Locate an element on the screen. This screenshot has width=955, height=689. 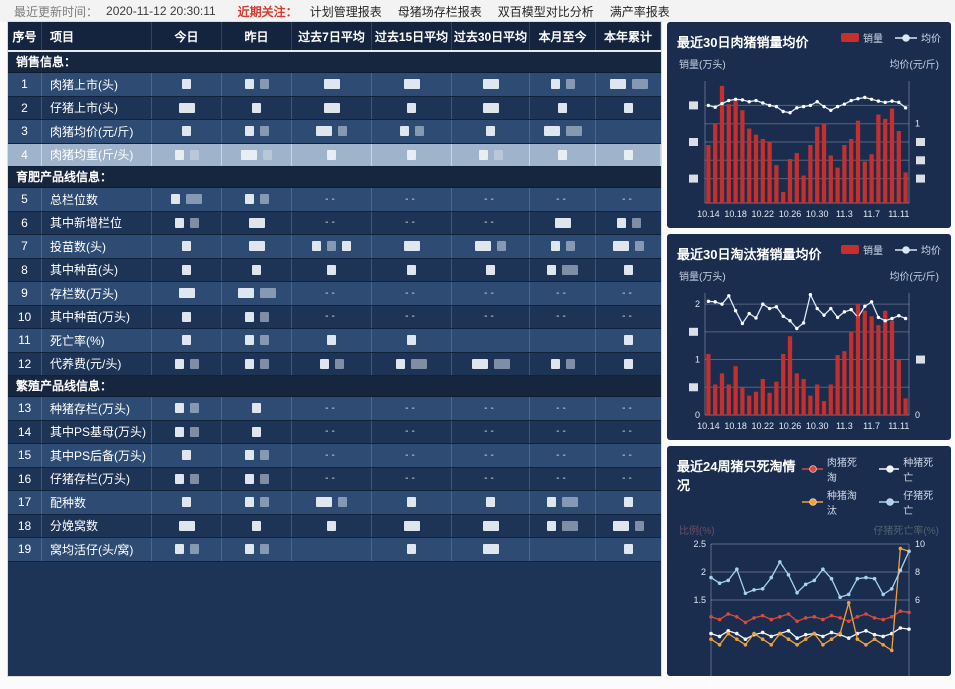
table-row: 8 其中种苗(头) is located at coordinates (334, 270).